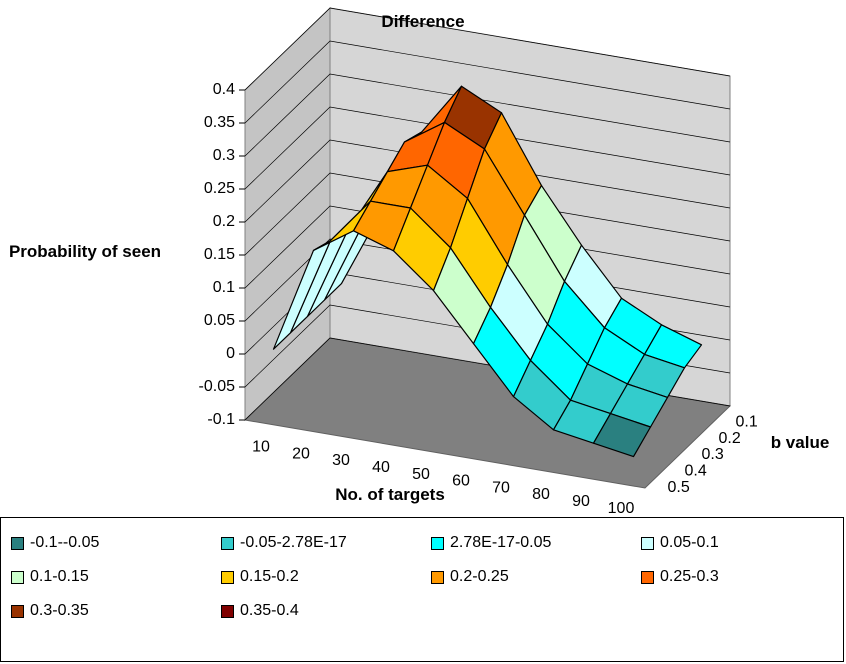 The image size is (846, 664). I want to click on z-tick-label: 0, so click(230, 353).